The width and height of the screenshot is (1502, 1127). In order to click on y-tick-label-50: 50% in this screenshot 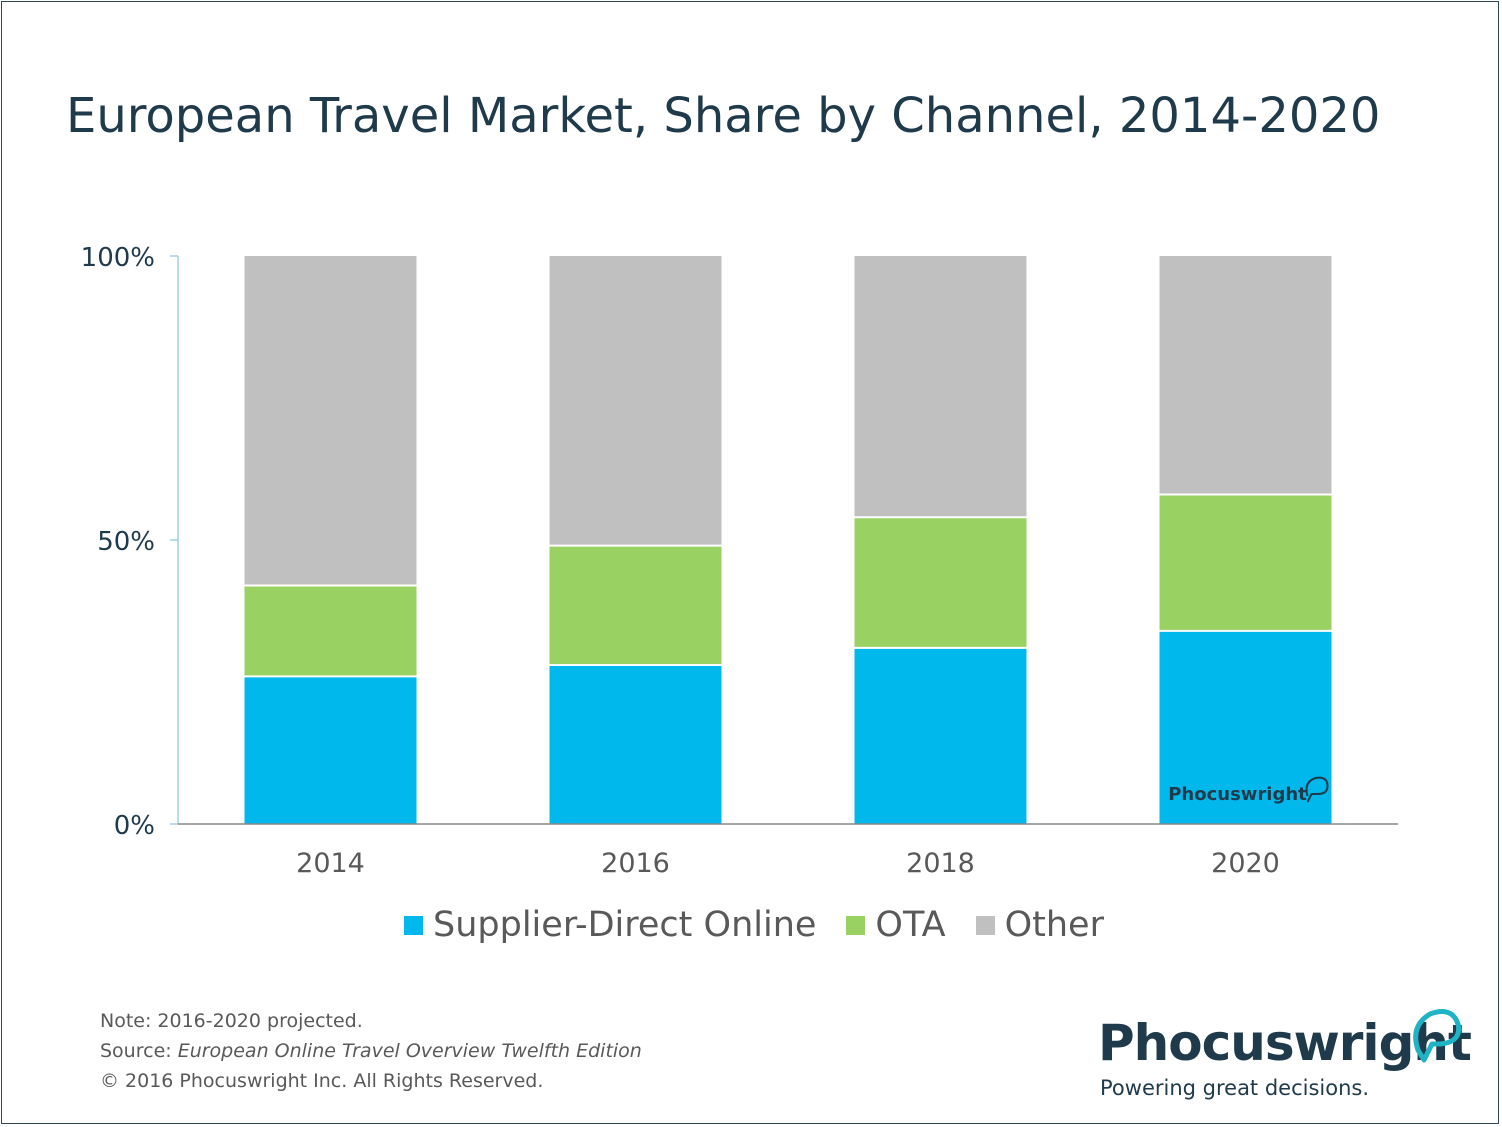, I will do `click(126, 542)`.